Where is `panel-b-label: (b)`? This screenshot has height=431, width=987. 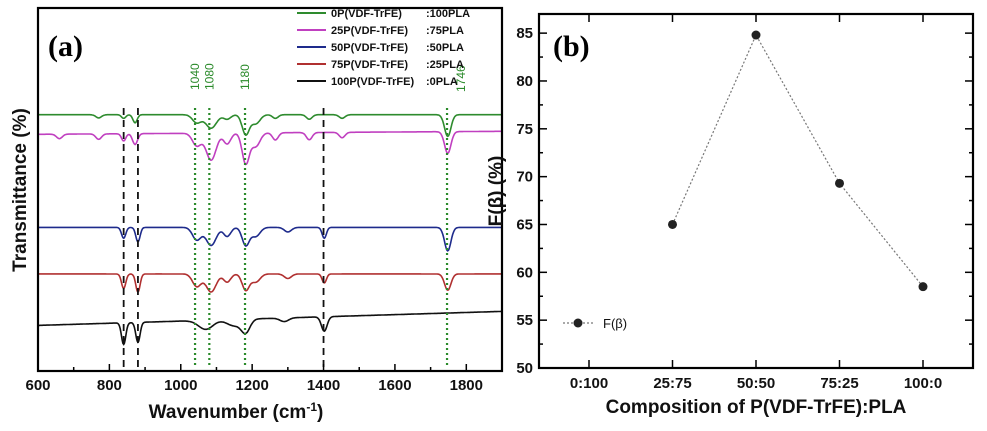 panel-b-label: (b) is located at coordinates (571, 46).